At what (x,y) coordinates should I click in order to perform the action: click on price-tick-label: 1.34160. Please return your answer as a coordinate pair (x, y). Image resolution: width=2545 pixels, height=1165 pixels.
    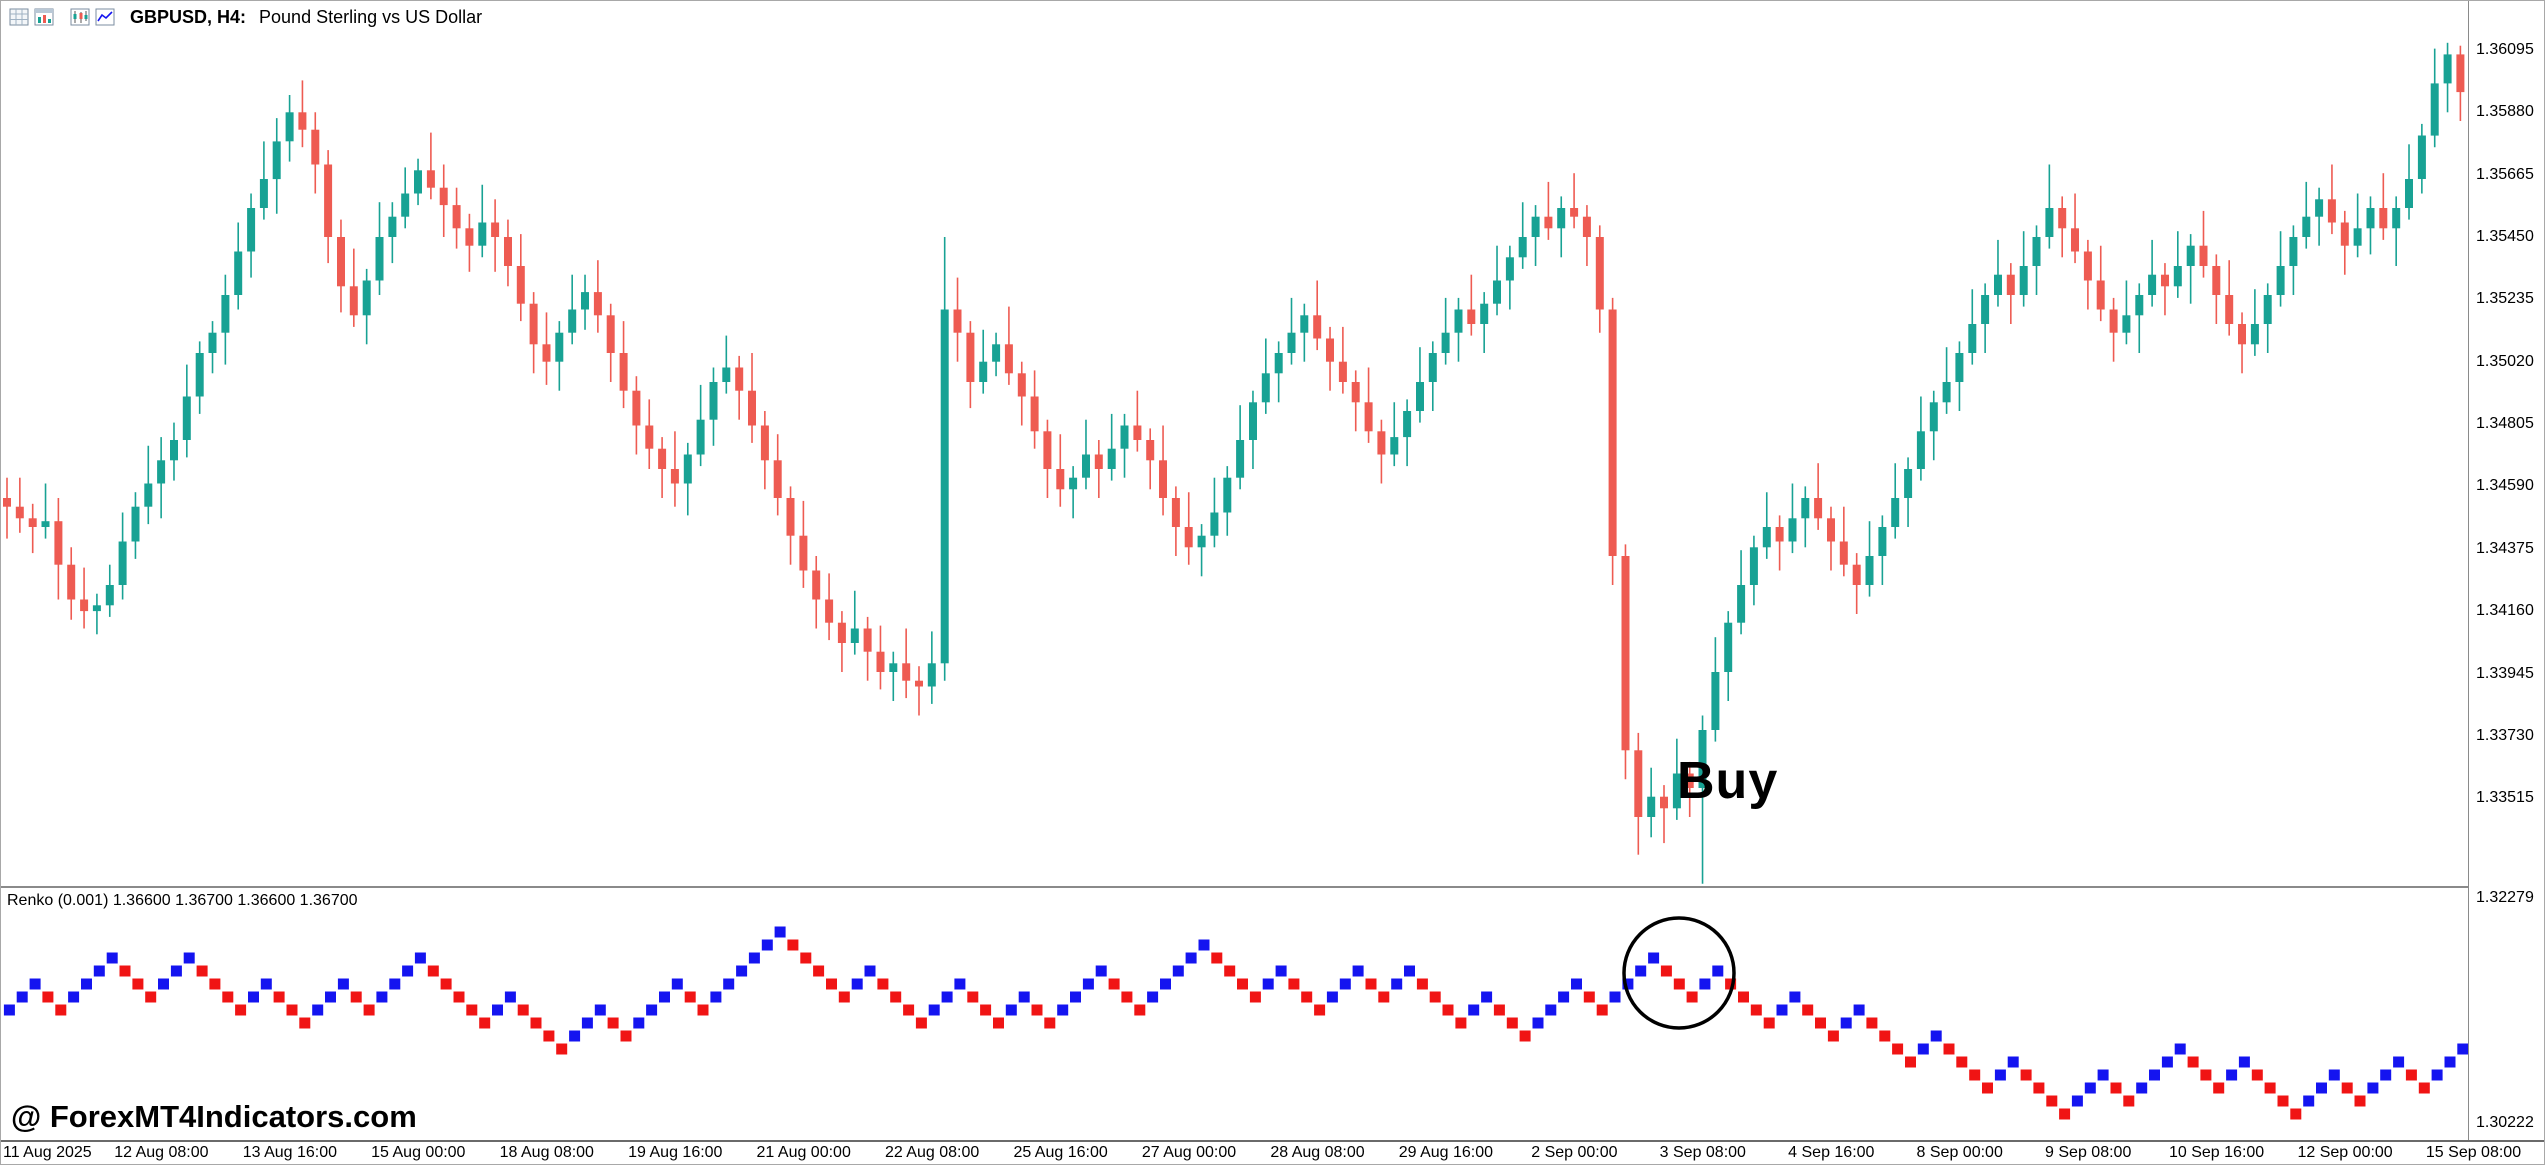
    Looking at the image, I should click on (2505, 611).